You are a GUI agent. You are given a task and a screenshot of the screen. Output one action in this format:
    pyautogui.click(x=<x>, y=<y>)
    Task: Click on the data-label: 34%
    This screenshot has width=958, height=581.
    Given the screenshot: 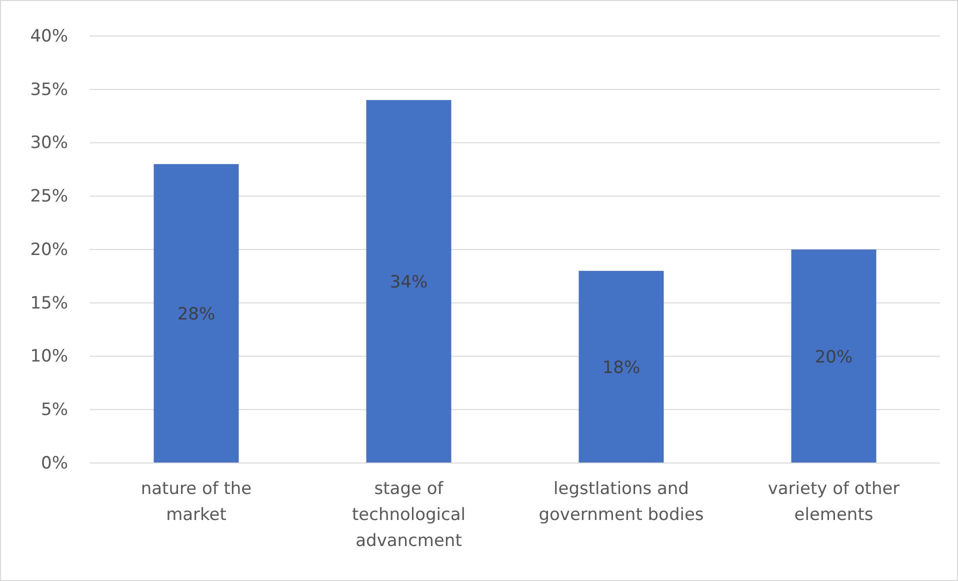 What is the action you would take?
    pyautogui.click(x=409, y=282)
    